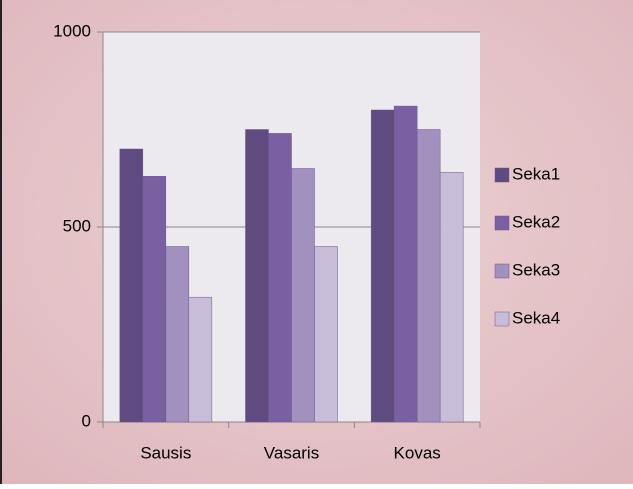  Describe the element at coordinates (536, 221) in the screenshot. I see `legend-label: Seka2` at that location.